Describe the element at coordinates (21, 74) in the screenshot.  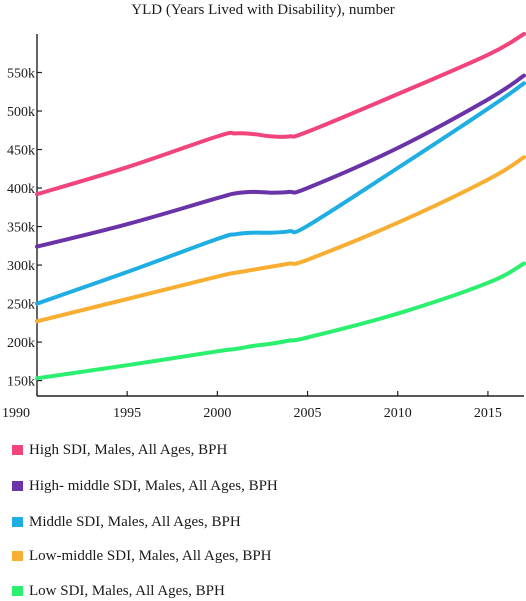
I see `y-tick-label: 550k` at that location.